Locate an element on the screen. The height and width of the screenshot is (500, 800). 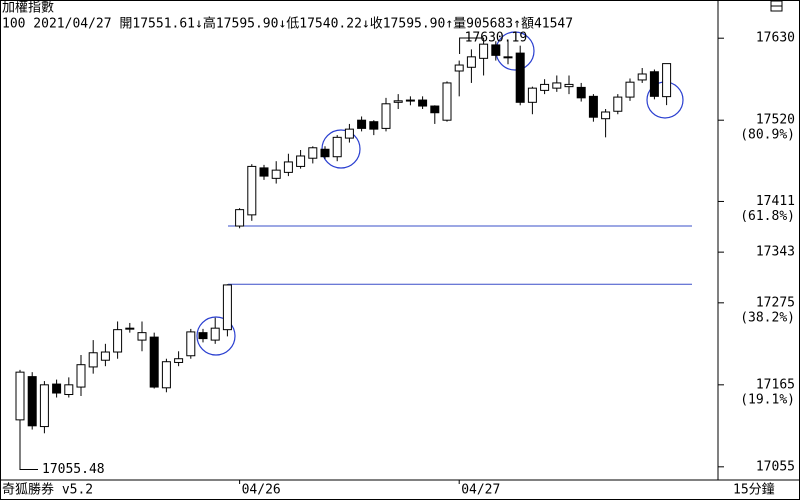
low-marker is located at coordinates (28, 463).